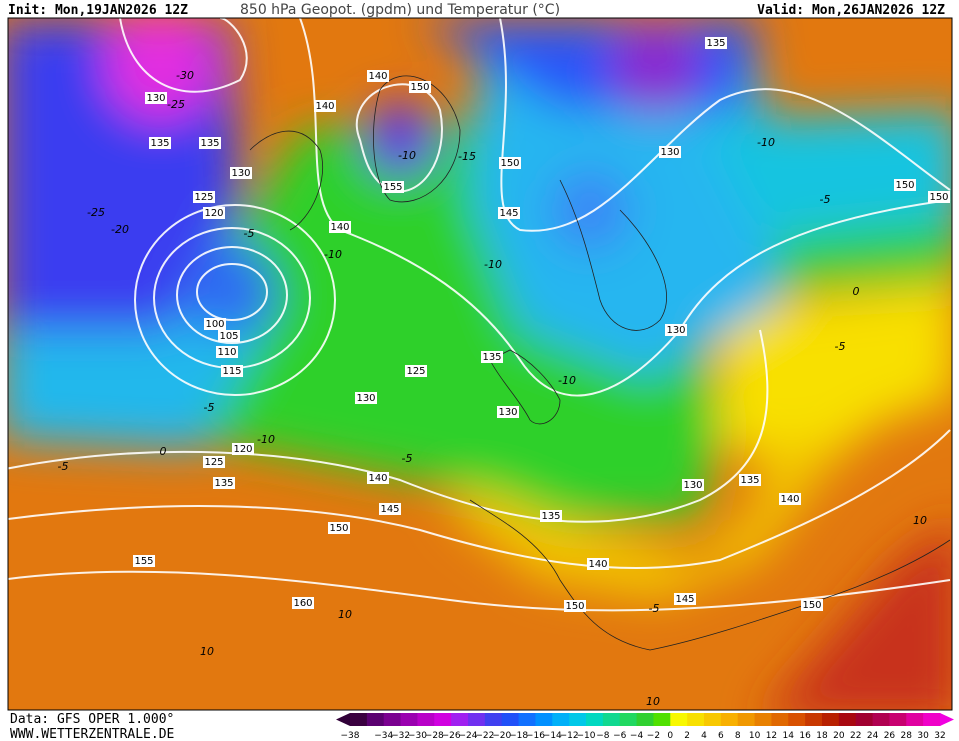 This screenshot has height=741, width=959. What do you see at coordinates (231, 371) in the screenshot?
I see `height-label: 115` at bounding box center [231, 371].